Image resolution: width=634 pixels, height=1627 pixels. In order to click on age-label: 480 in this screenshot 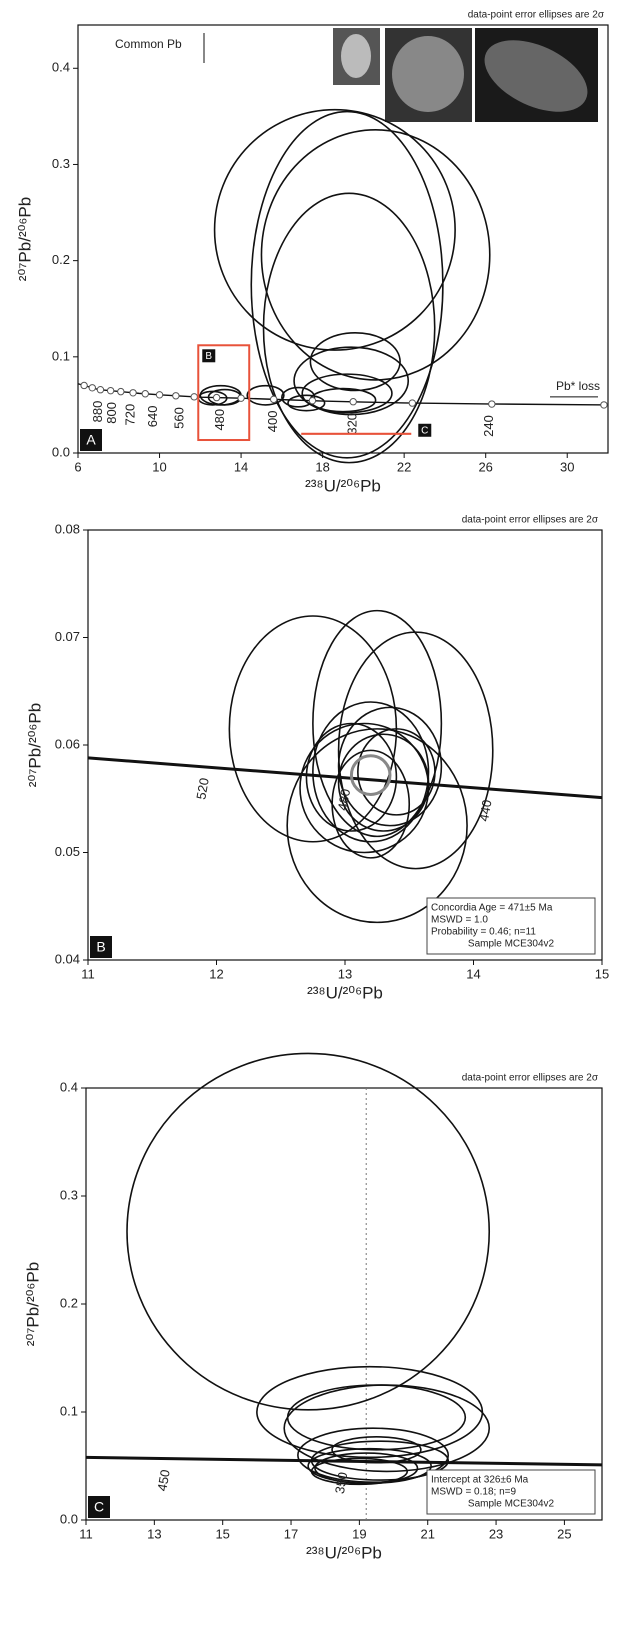, I will do `click(219, 420)`.